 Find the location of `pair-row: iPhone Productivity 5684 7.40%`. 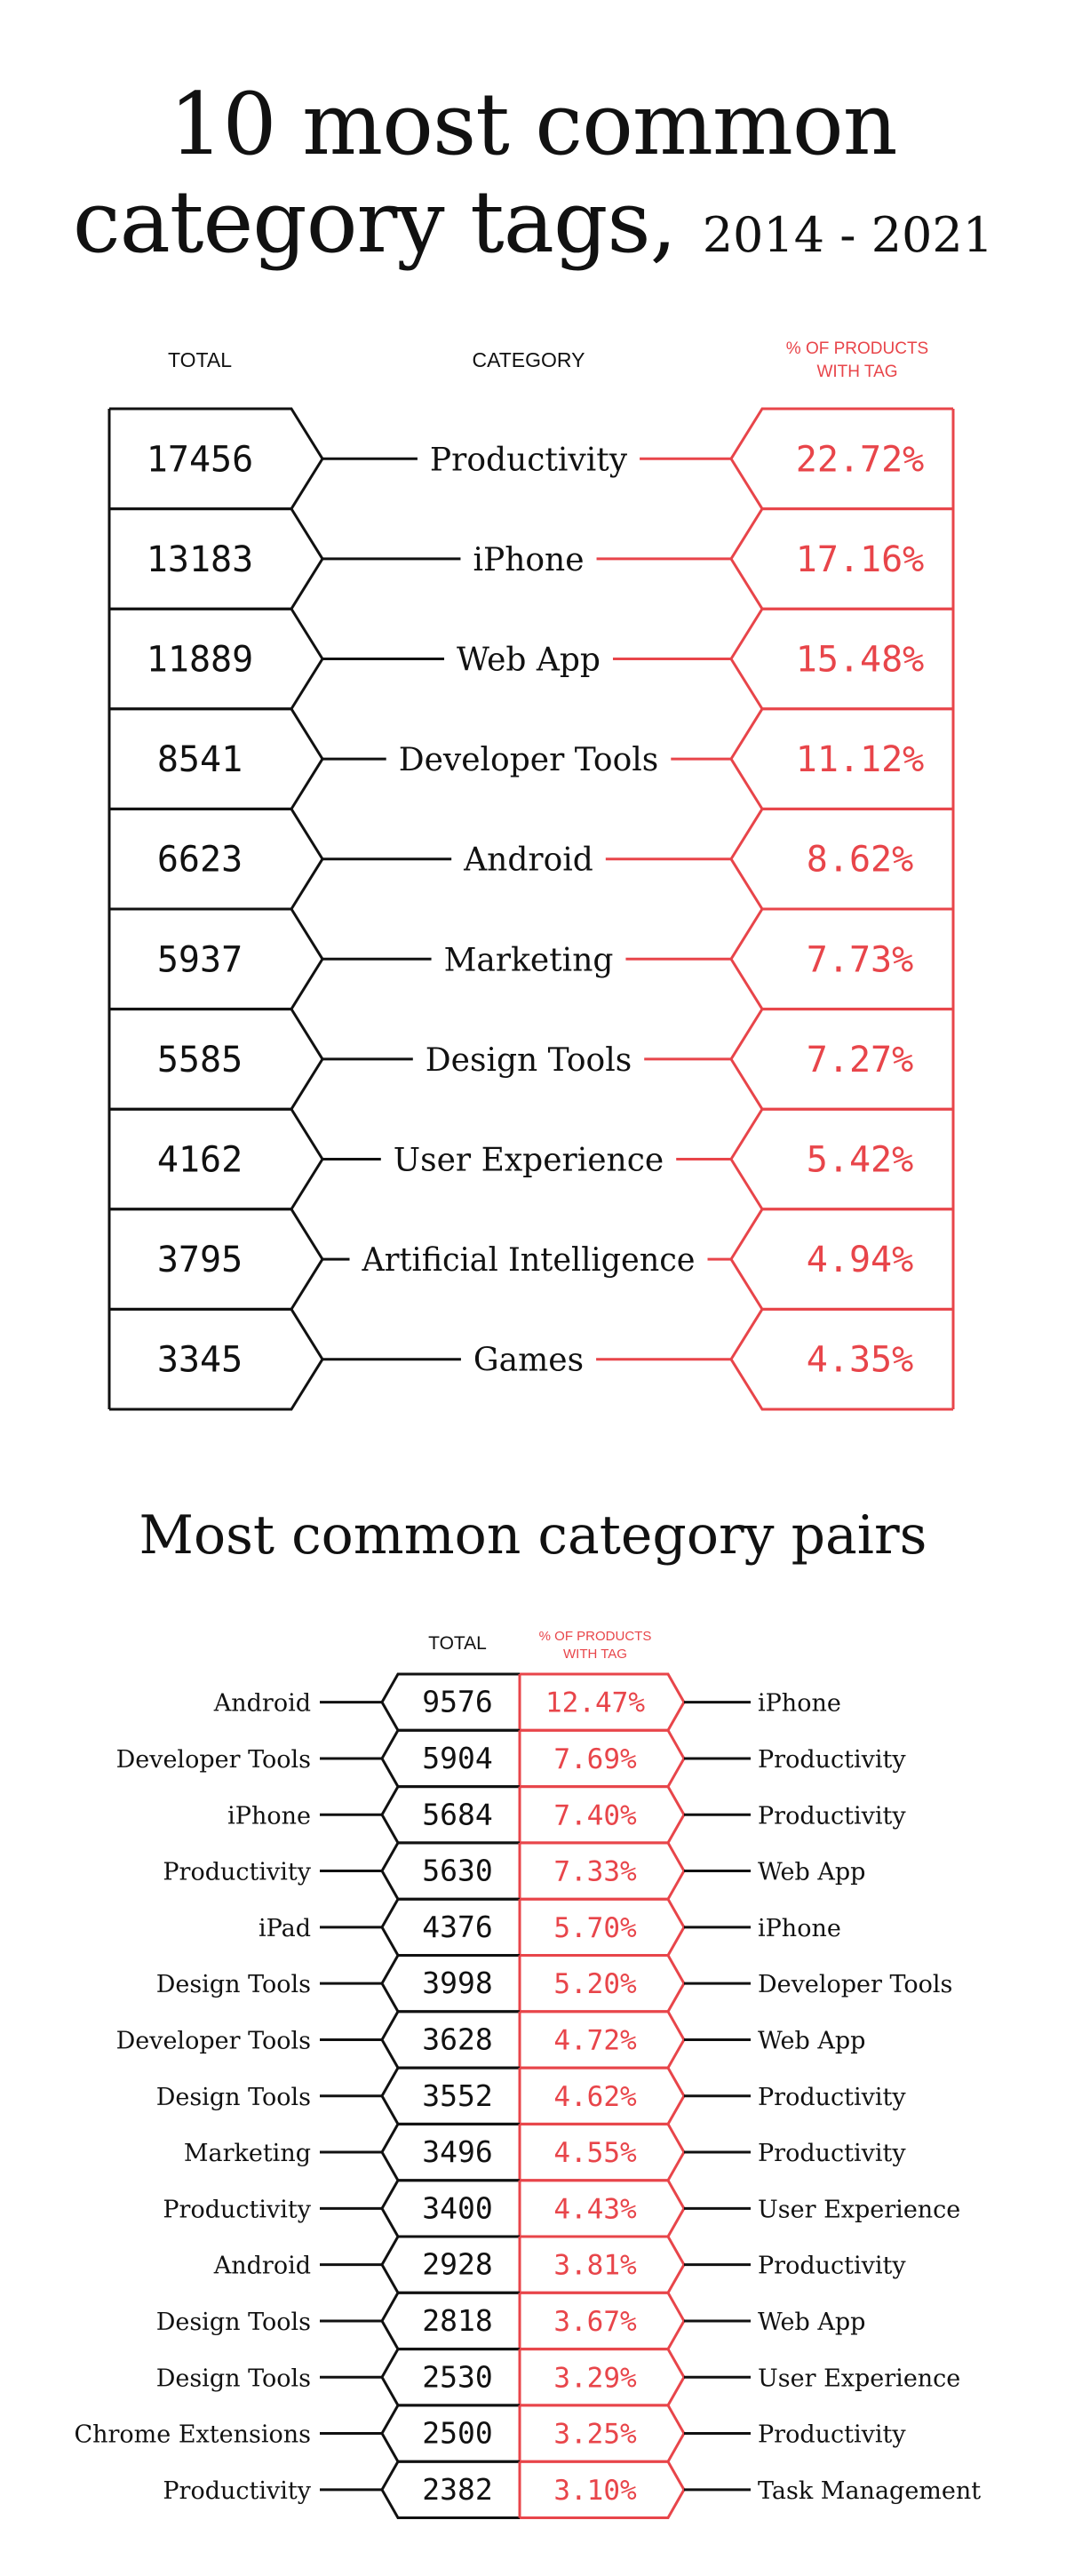

pair-row: iPhone Productivity 5684 7.40% is located at coordinates (566, 1815).